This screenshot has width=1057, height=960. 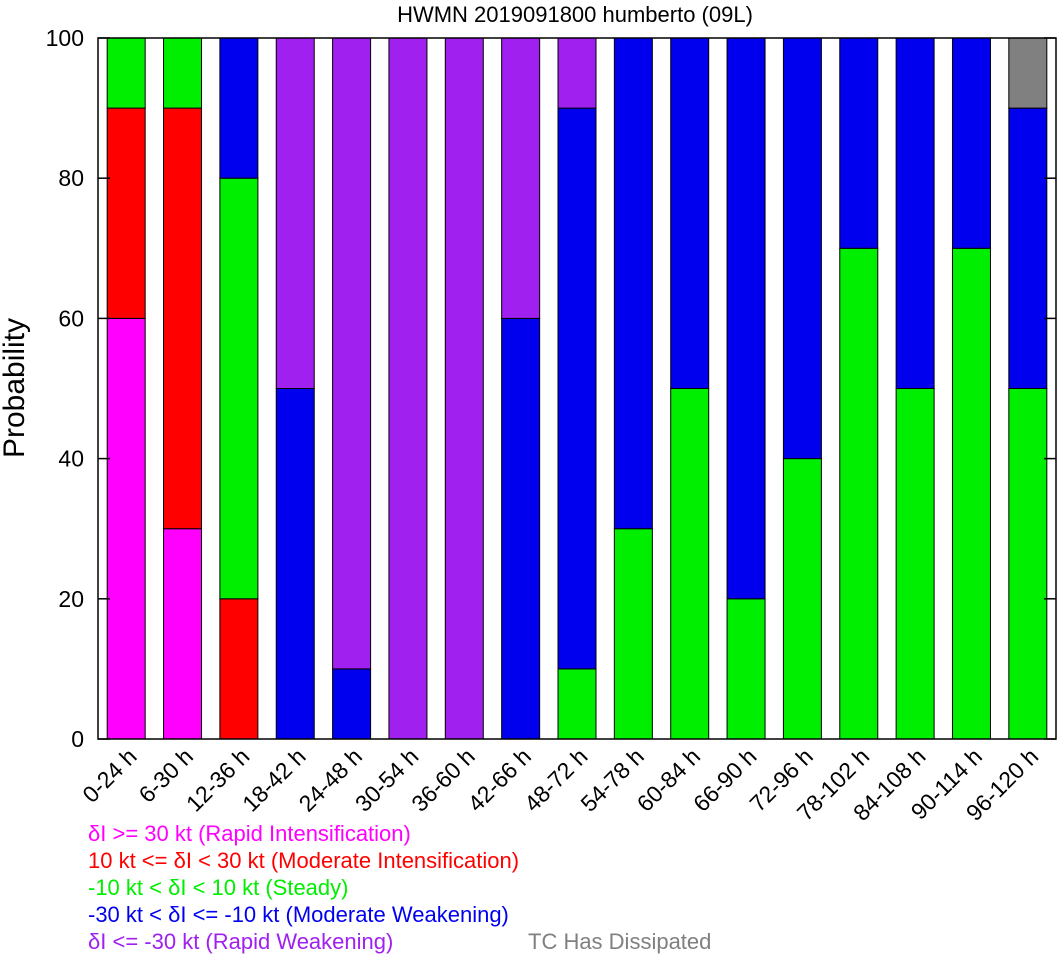 I want to click on bar-segment-60-84h-s2, so click(x=690, y=564).